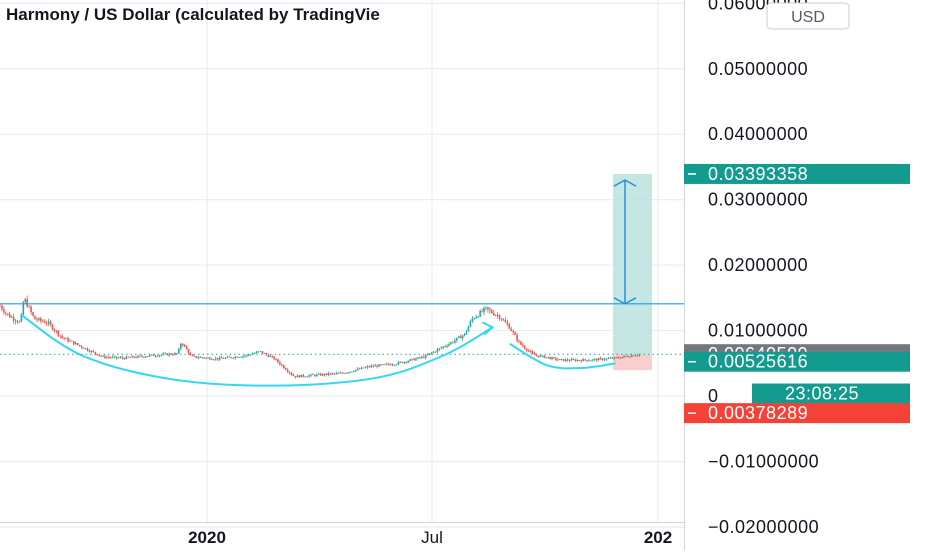 This screenshot has height=555, width=932. What do you see at coordinates (758, 413) in the screenshot?
I see `badge-label: 0.00378289` at bounding box center [758, 413].